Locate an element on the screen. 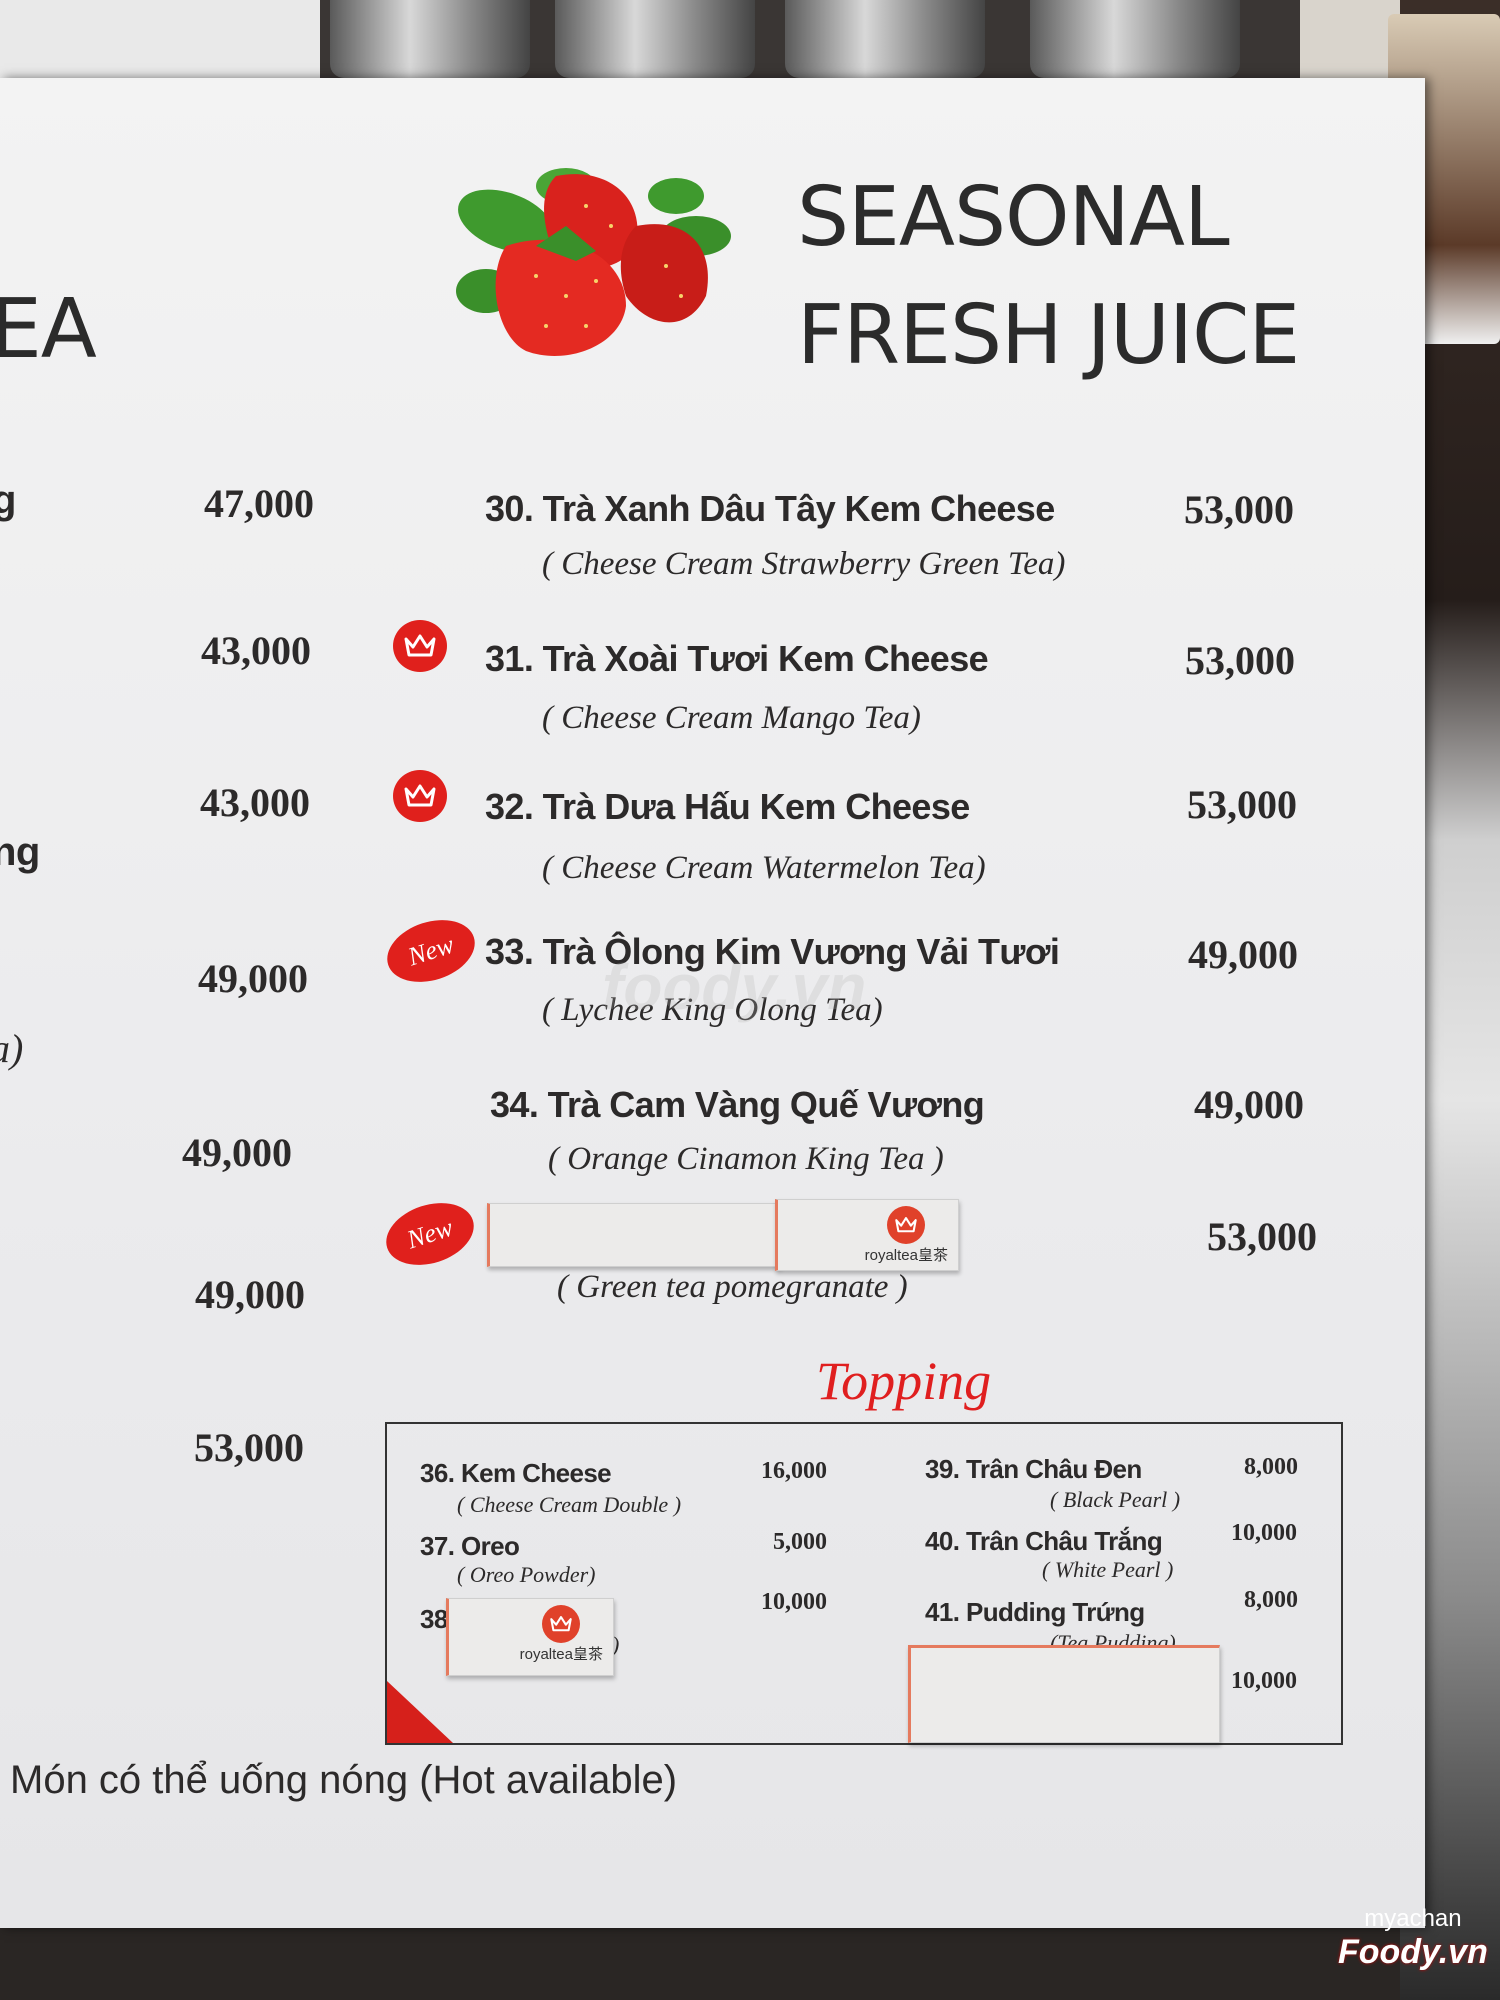  credit-user: myachan is located at coordinates (1413, 1918).